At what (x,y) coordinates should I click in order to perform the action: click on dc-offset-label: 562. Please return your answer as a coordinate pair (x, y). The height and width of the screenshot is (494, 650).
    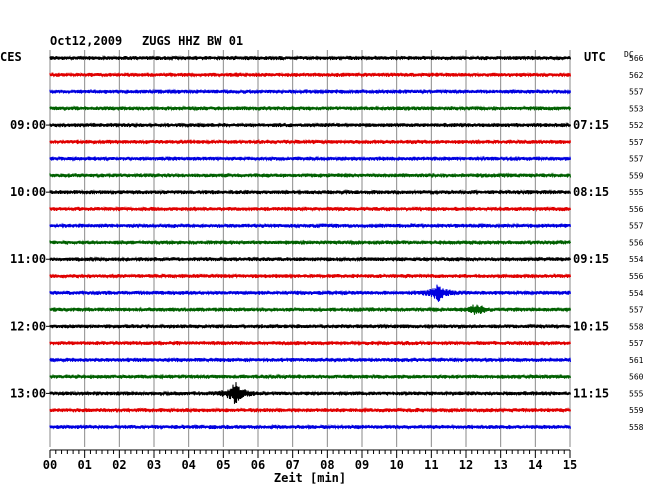
    Looking at the image, I should click on (636, 75).